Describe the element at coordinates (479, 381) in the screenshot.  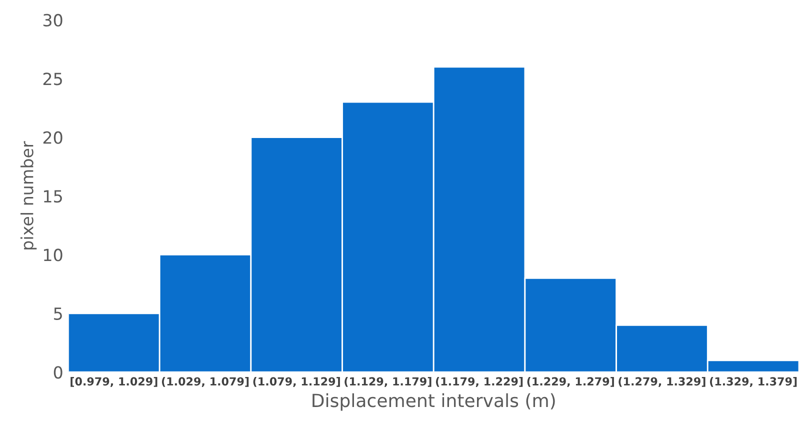
I see `x-tick-label: (1.179, 1.229]` at that location.